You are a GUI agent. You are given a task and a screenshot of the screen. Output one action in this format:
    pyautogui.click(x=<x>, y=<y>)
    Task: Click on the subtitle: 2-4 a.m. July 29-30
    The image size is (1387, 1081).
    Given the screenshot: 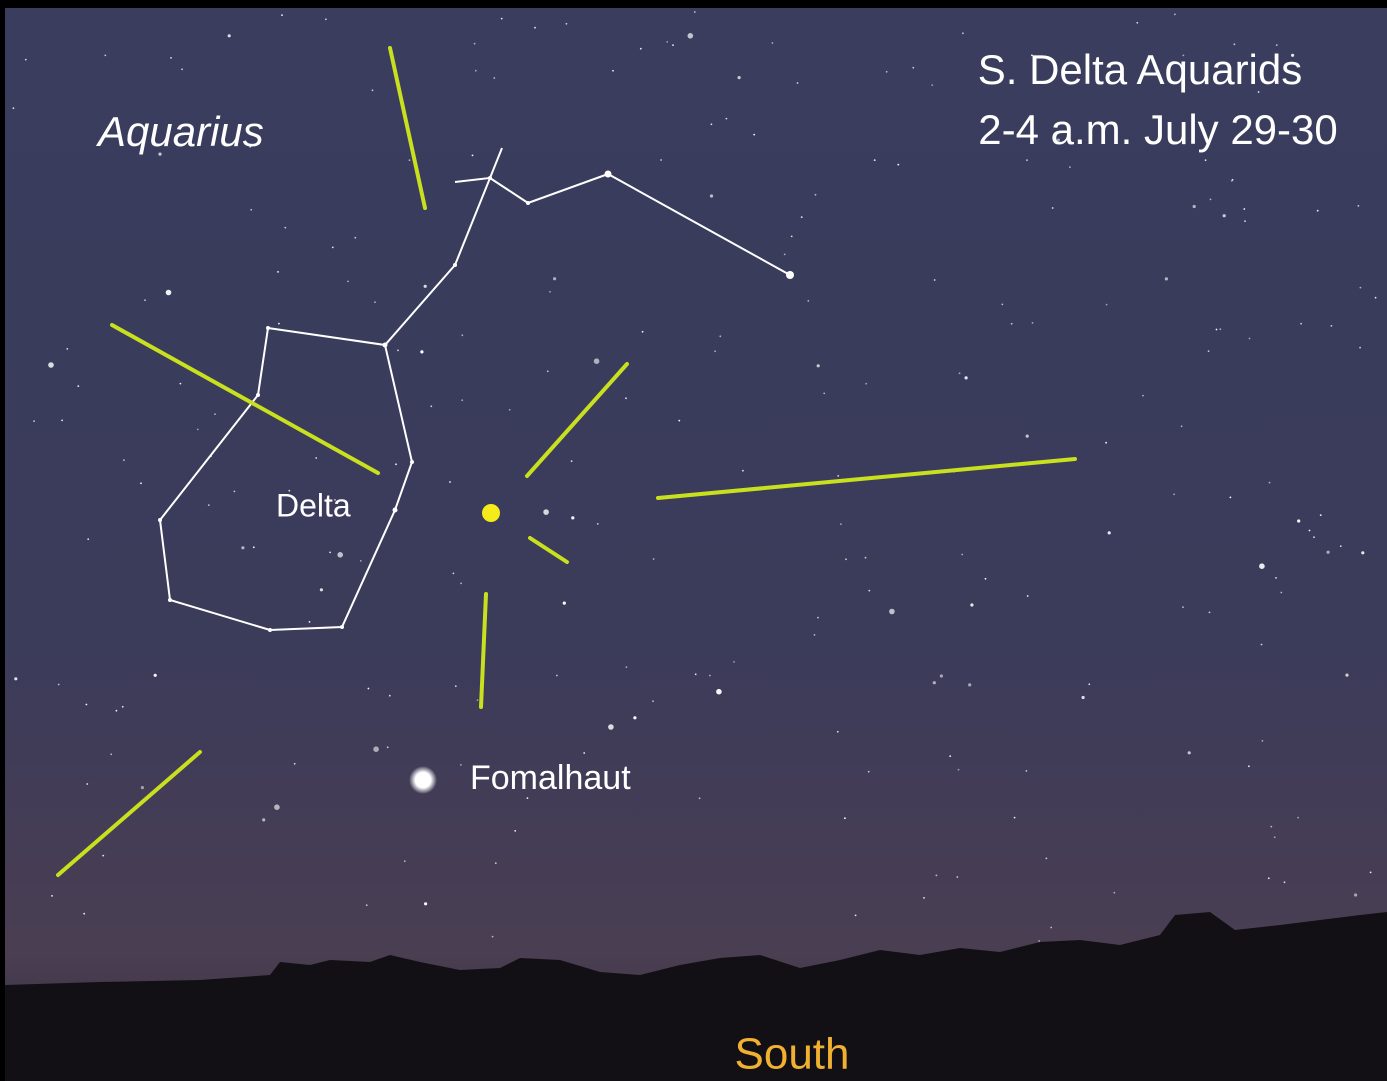 What is the action you would take?
    pyautogui.click(x=1158, y=129)
    